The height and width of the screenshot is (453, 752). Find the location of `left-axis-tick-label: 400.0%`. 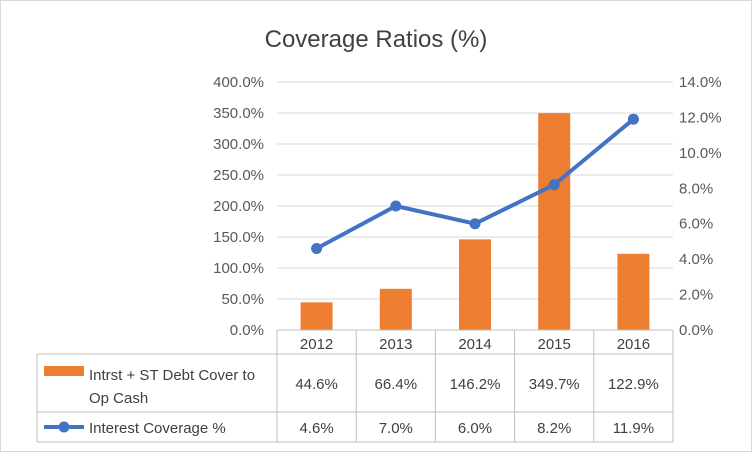

left-axis-tick-label: 400.0% is located at coordinates (238, 82).